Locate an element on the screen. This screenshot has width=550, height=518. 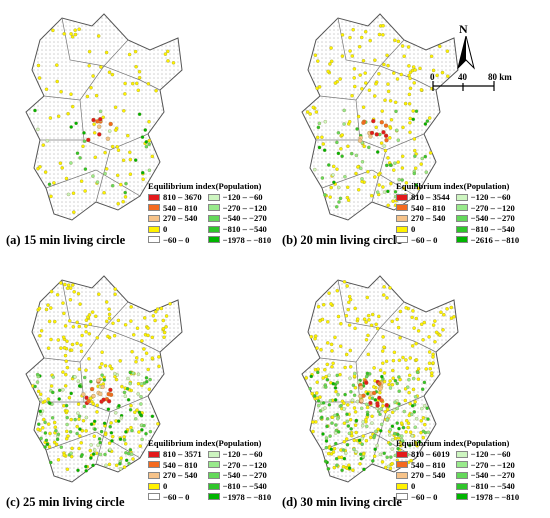
legend-title: Equilibrium index(Population) is located at coordinates (453, 443).